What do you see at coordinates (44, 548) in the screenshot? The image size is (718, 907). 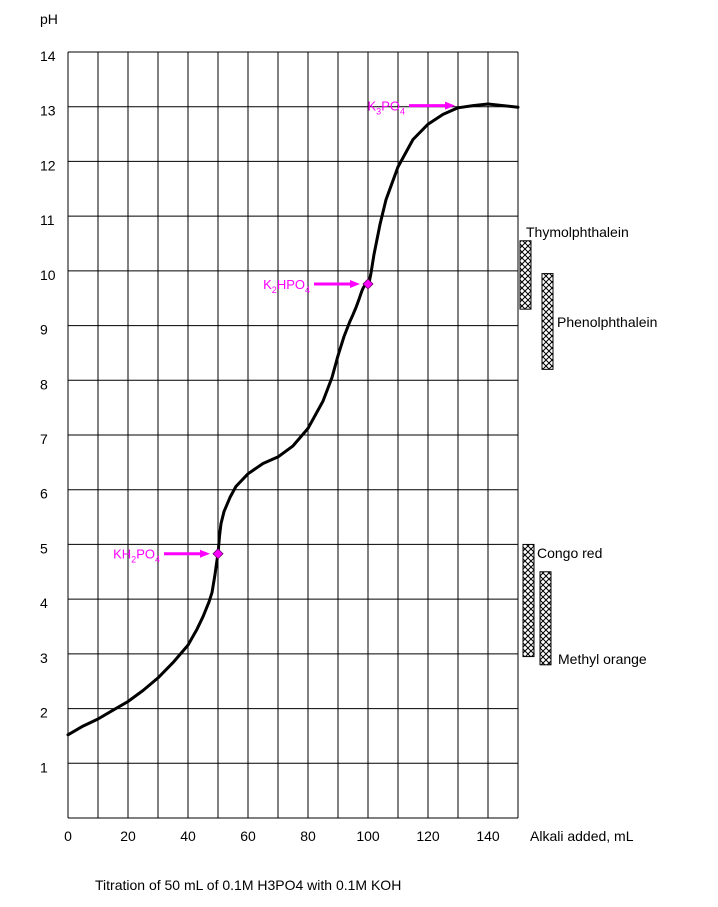 I see `y-tick-label: 5` at bounding box center [44, 548].